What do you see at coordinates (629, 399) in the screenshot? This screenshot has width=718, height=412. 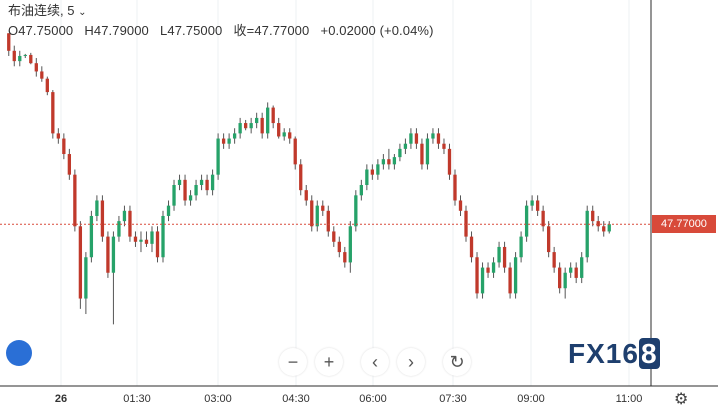 I see `time-tick-label: 11:00` at bounding box center [629, 399].